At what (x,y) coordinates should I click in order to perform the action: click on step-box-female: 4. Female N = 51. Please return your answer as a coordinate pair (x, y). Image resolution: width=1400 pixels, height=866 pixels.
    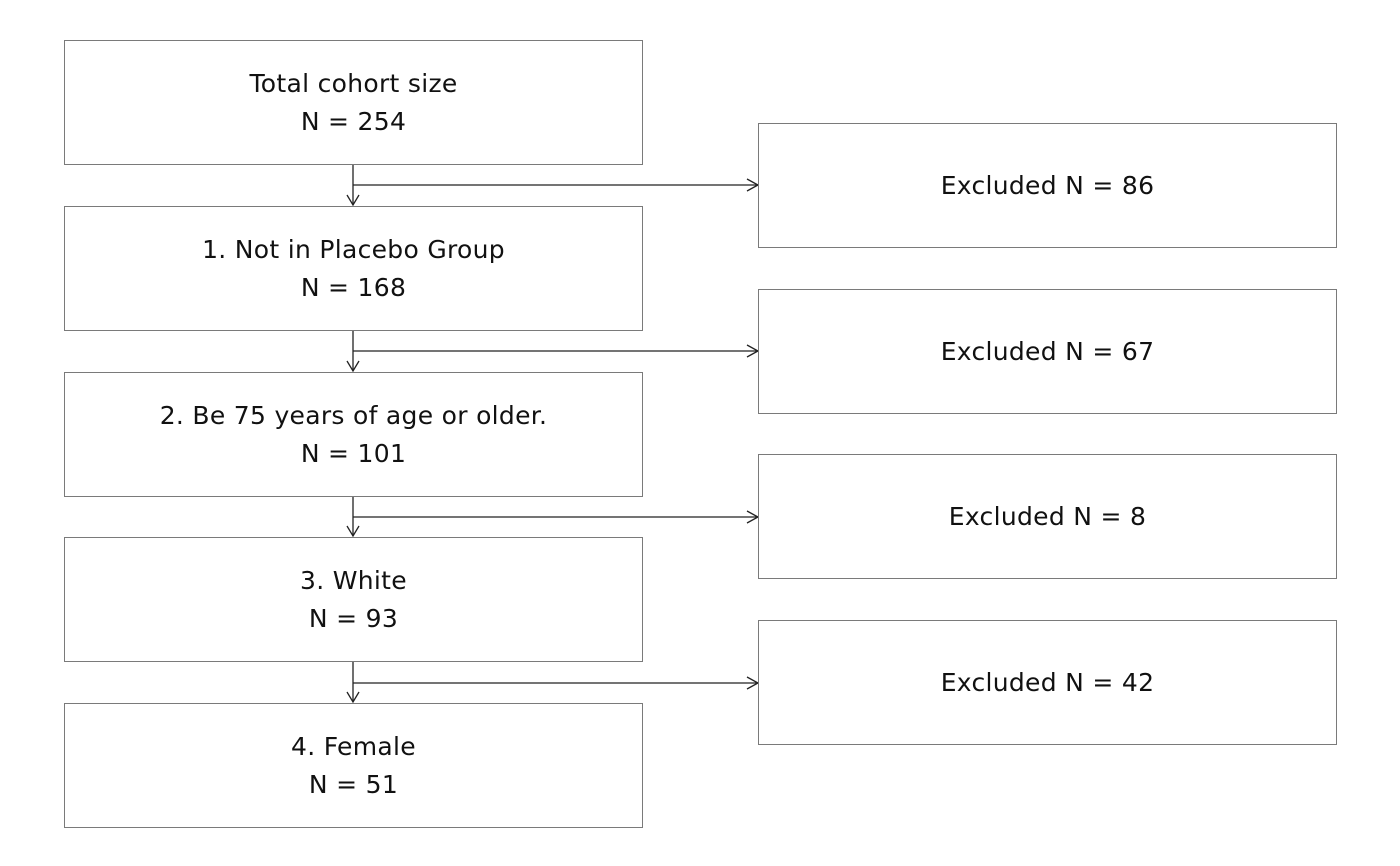
    Looking at the image, I should click on (353, 765).